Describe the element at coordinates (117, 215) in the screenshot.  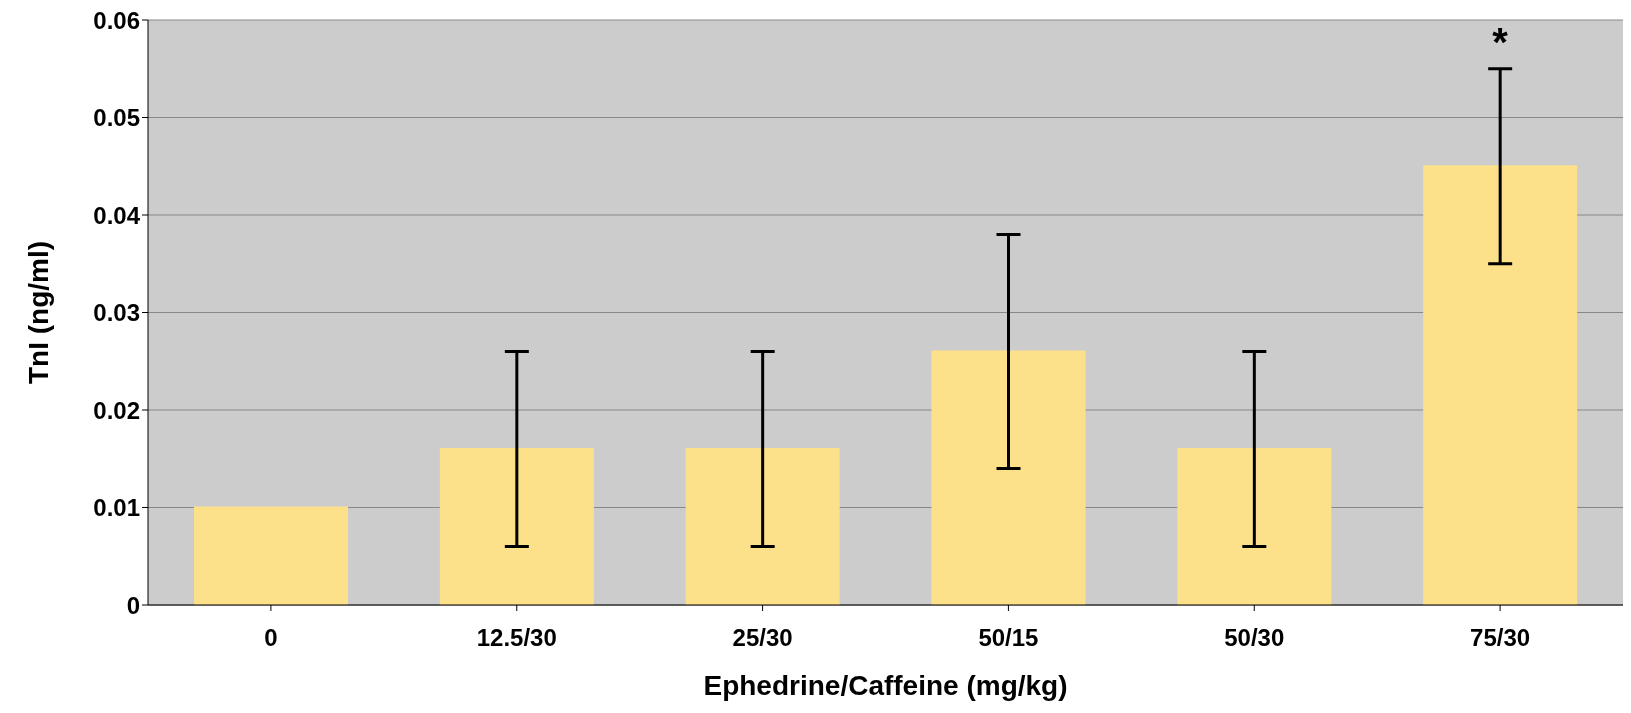
I see `y-tick-label: 0.04` at that location.